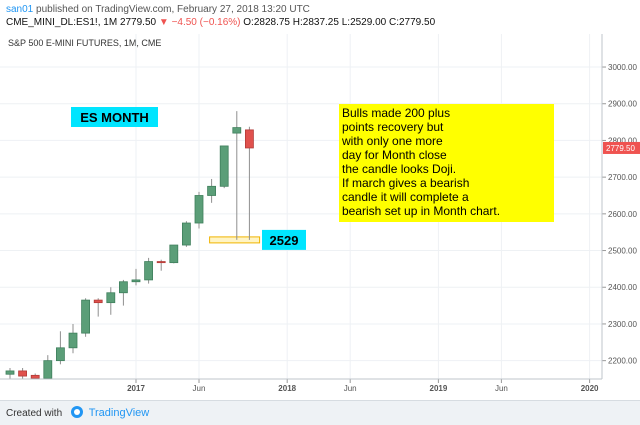 The image size is (640, 425). What do you see at coordinates (394, 22) in the screenshot?
I see `close-label: C:` at bounding box center [394, 22].